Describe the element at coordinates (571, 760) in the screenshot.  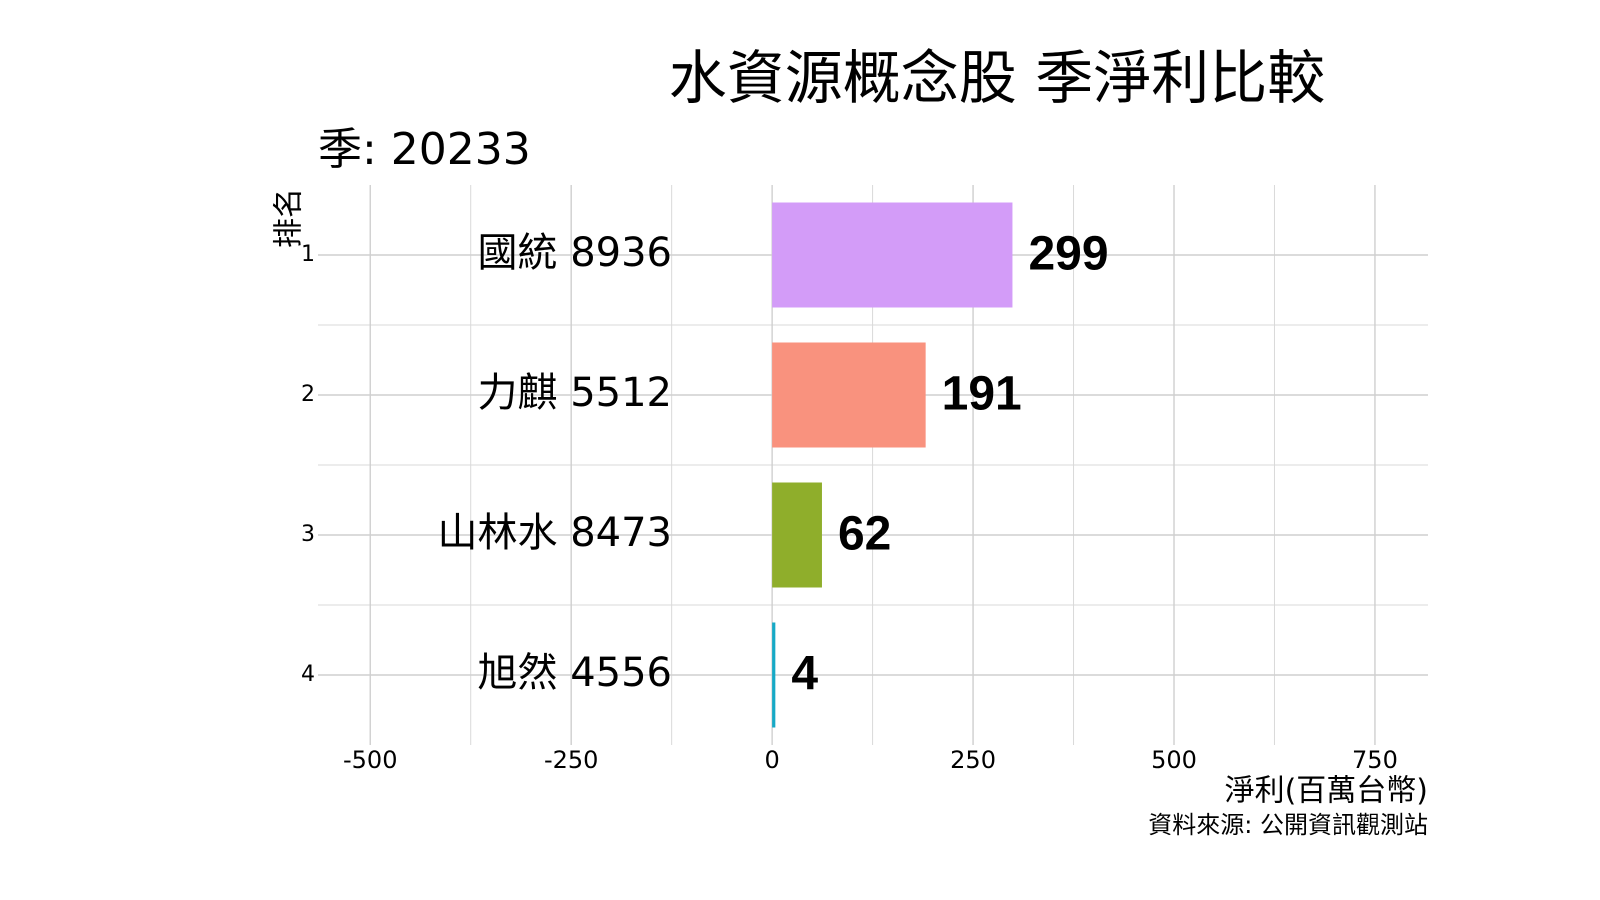
I see `x-tick-label: -250` at that location.